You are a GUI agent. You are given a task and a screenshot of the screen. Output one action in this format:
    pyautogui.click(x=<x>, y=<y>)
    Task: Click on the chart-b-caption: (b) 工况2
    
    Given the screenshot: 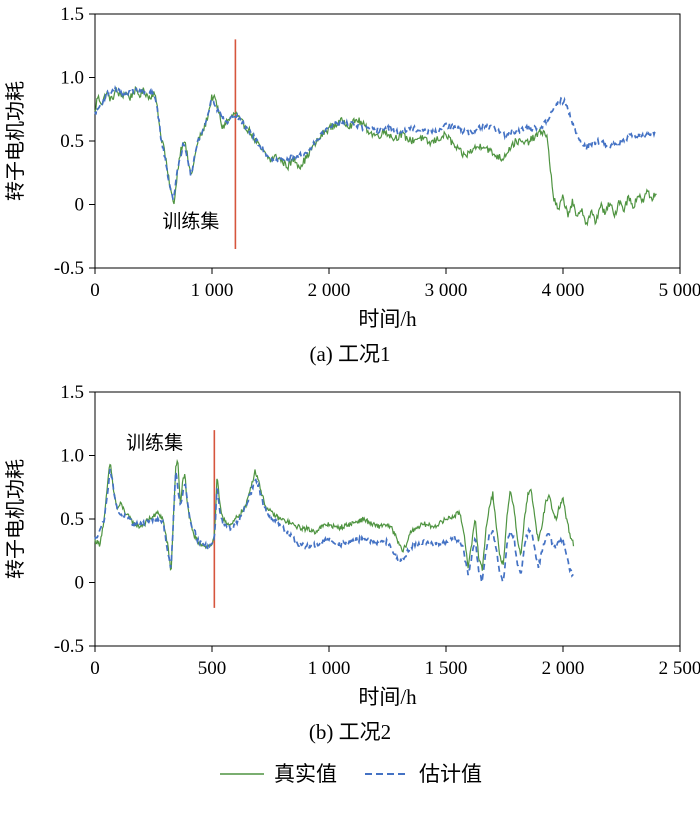 What is the action you would take?
    pyautogui.click(x=350, y=732)
    